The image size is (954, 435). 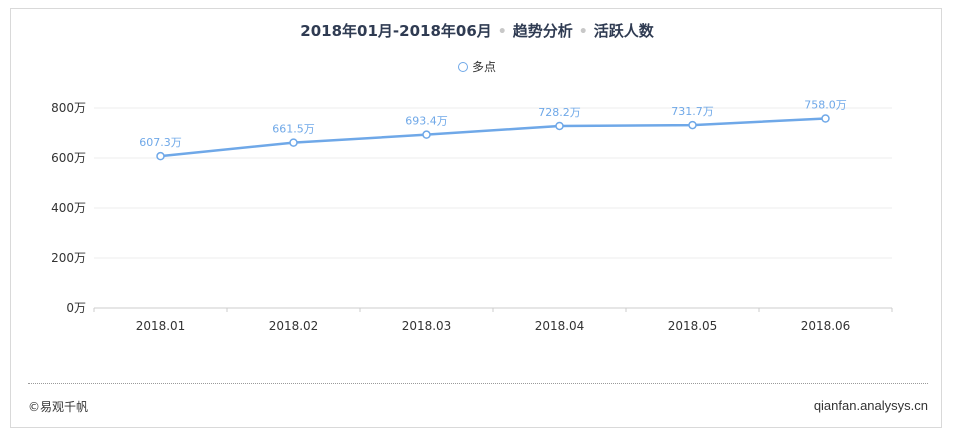 I want to click on data-label: 728.2万, so click(x=559, y=112).